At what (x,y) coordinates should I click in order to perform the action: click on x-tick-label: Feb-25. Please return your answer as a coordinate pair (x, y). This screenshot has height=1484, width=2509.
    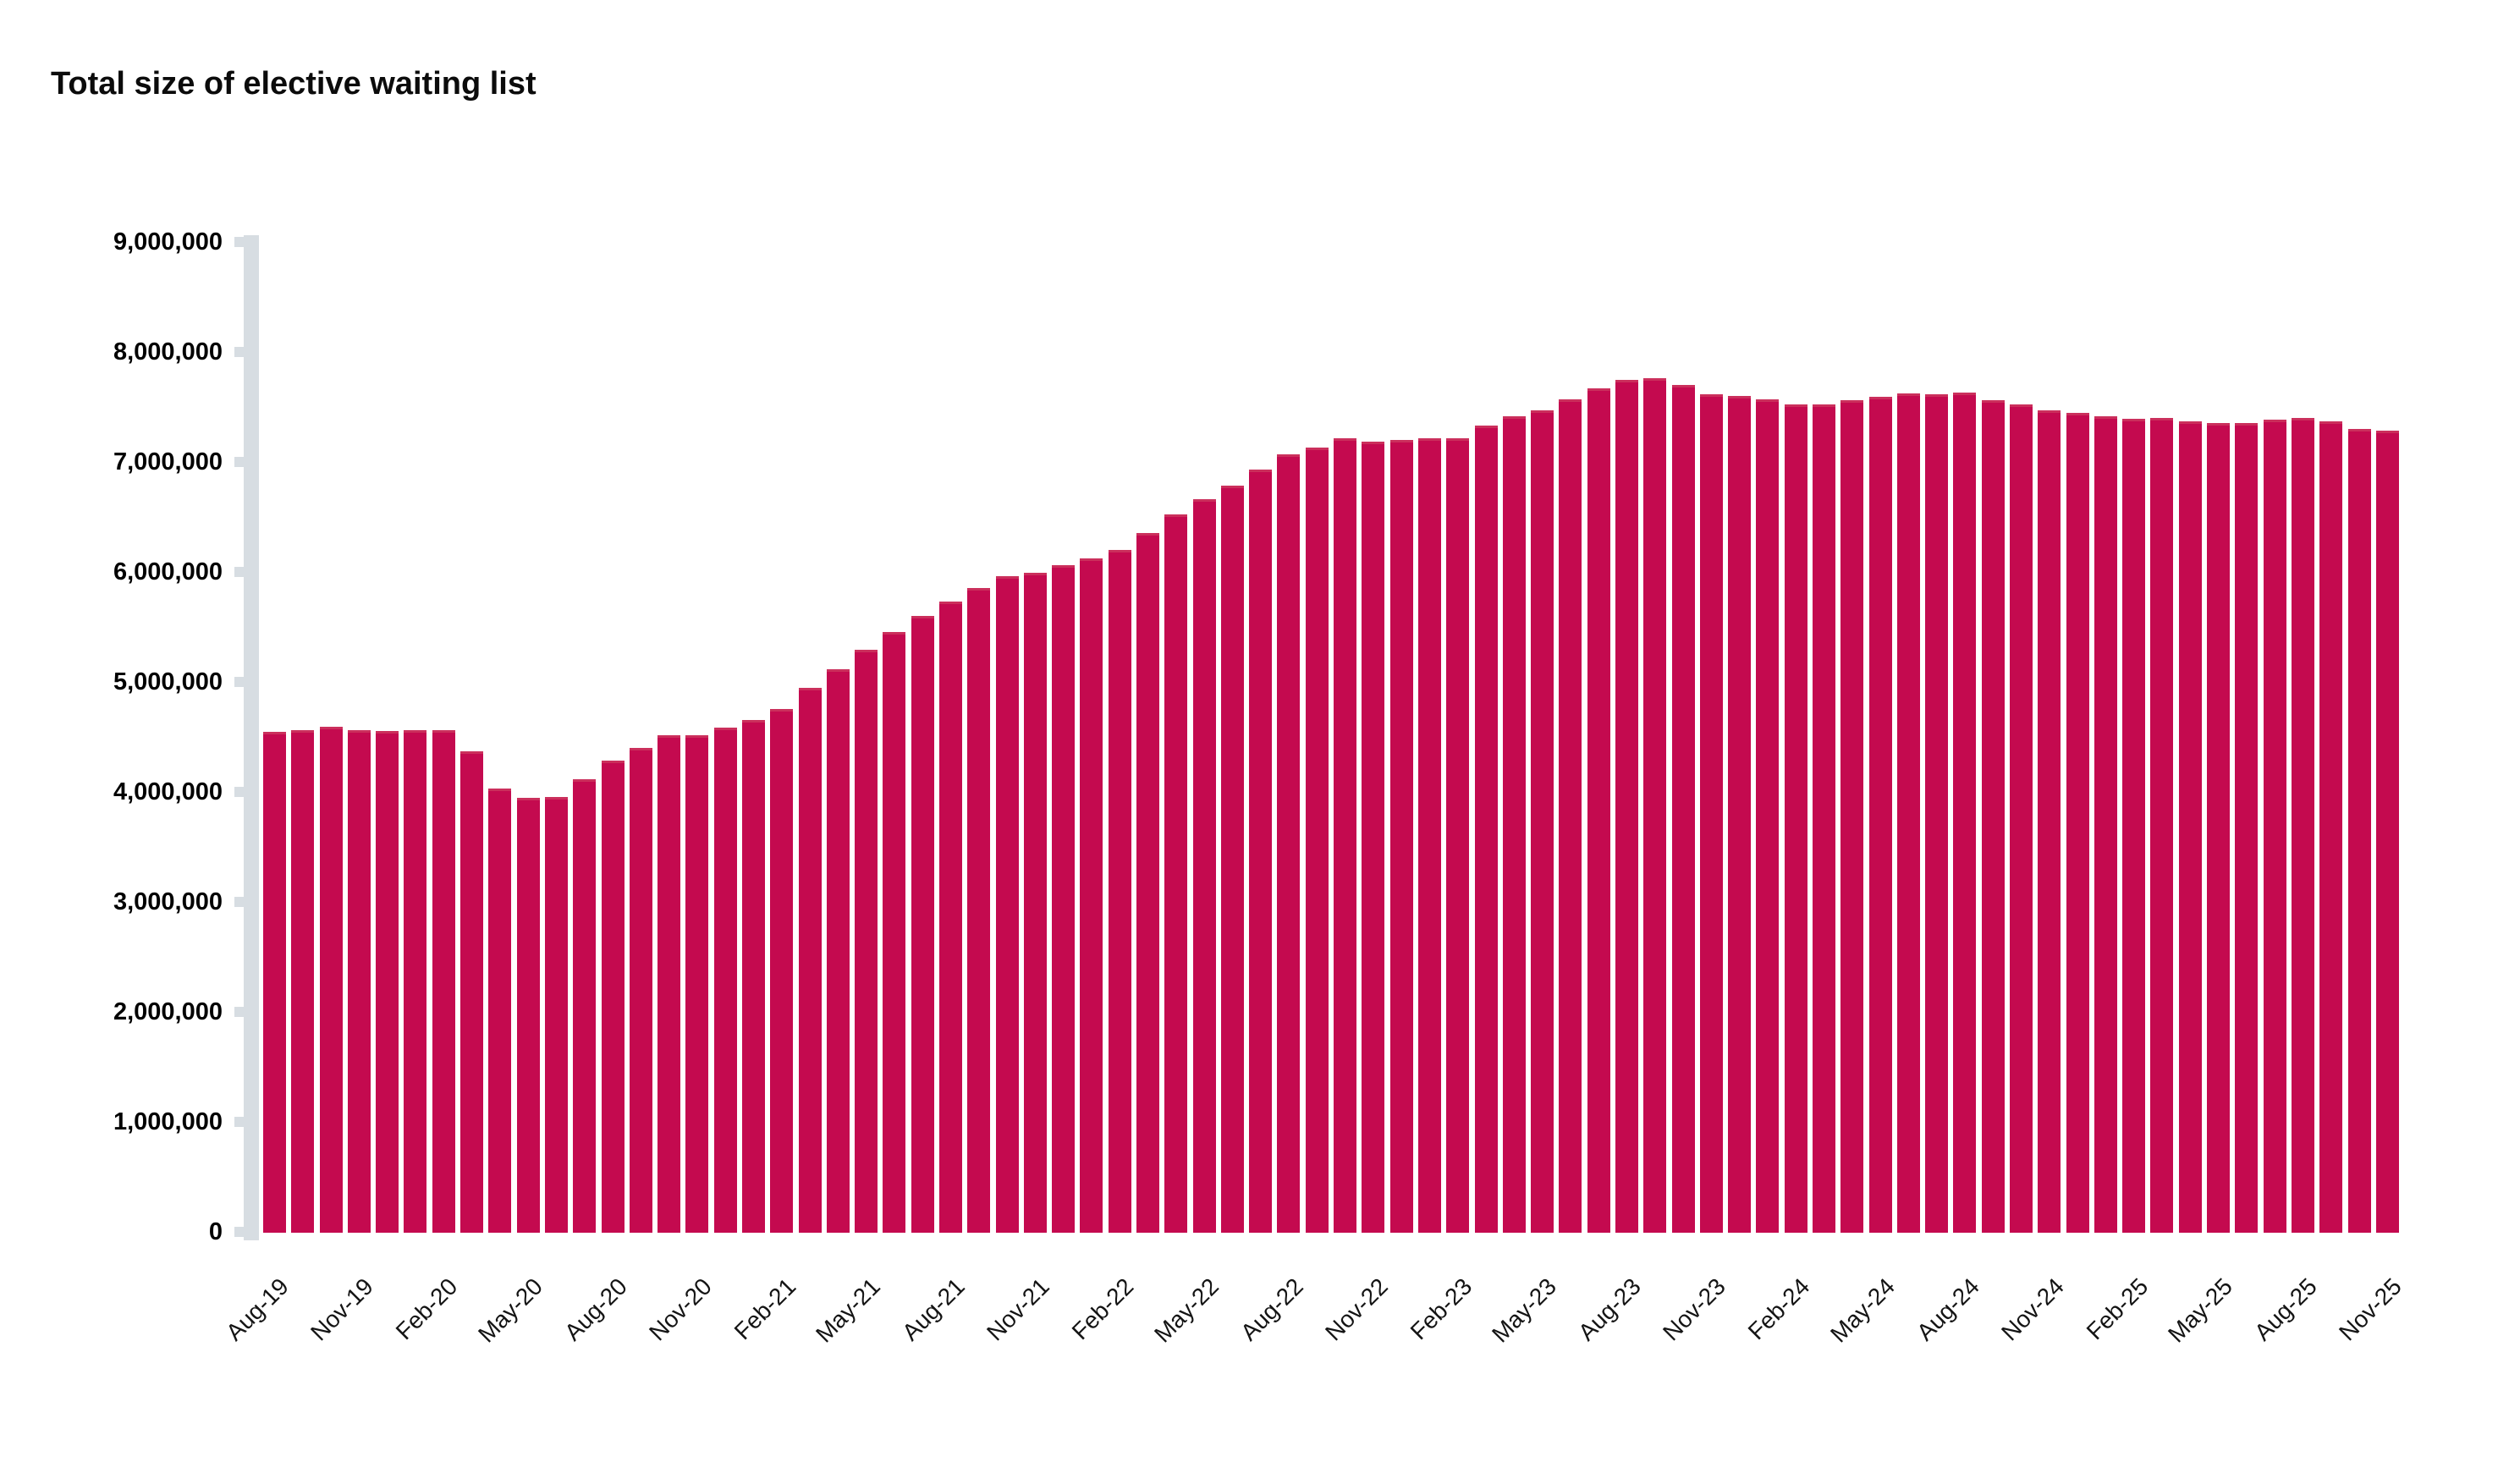
    Looking at the image, I should click on (2117, 1308).